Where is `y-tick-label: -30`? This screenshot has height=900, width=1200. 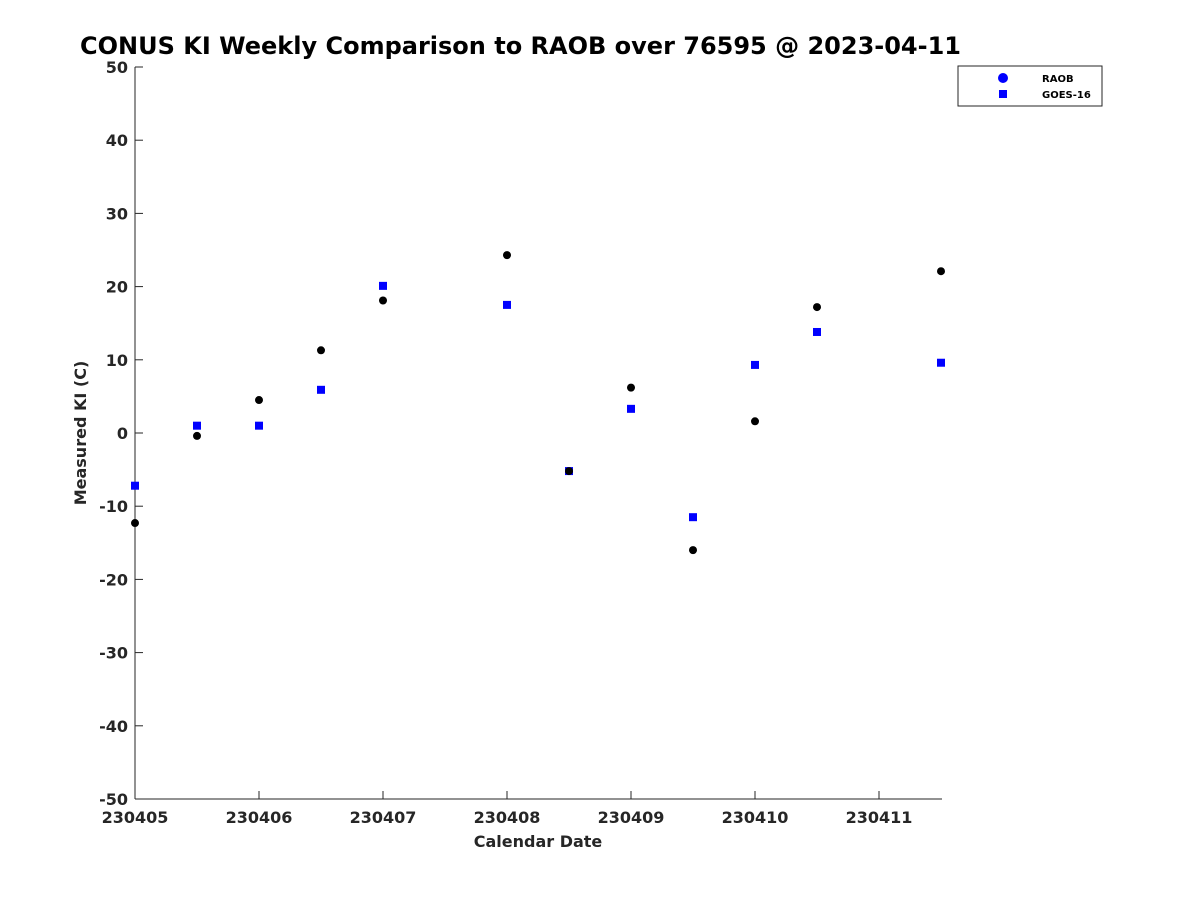 y-tick-label: -30 is located at coordinates (113, 653).